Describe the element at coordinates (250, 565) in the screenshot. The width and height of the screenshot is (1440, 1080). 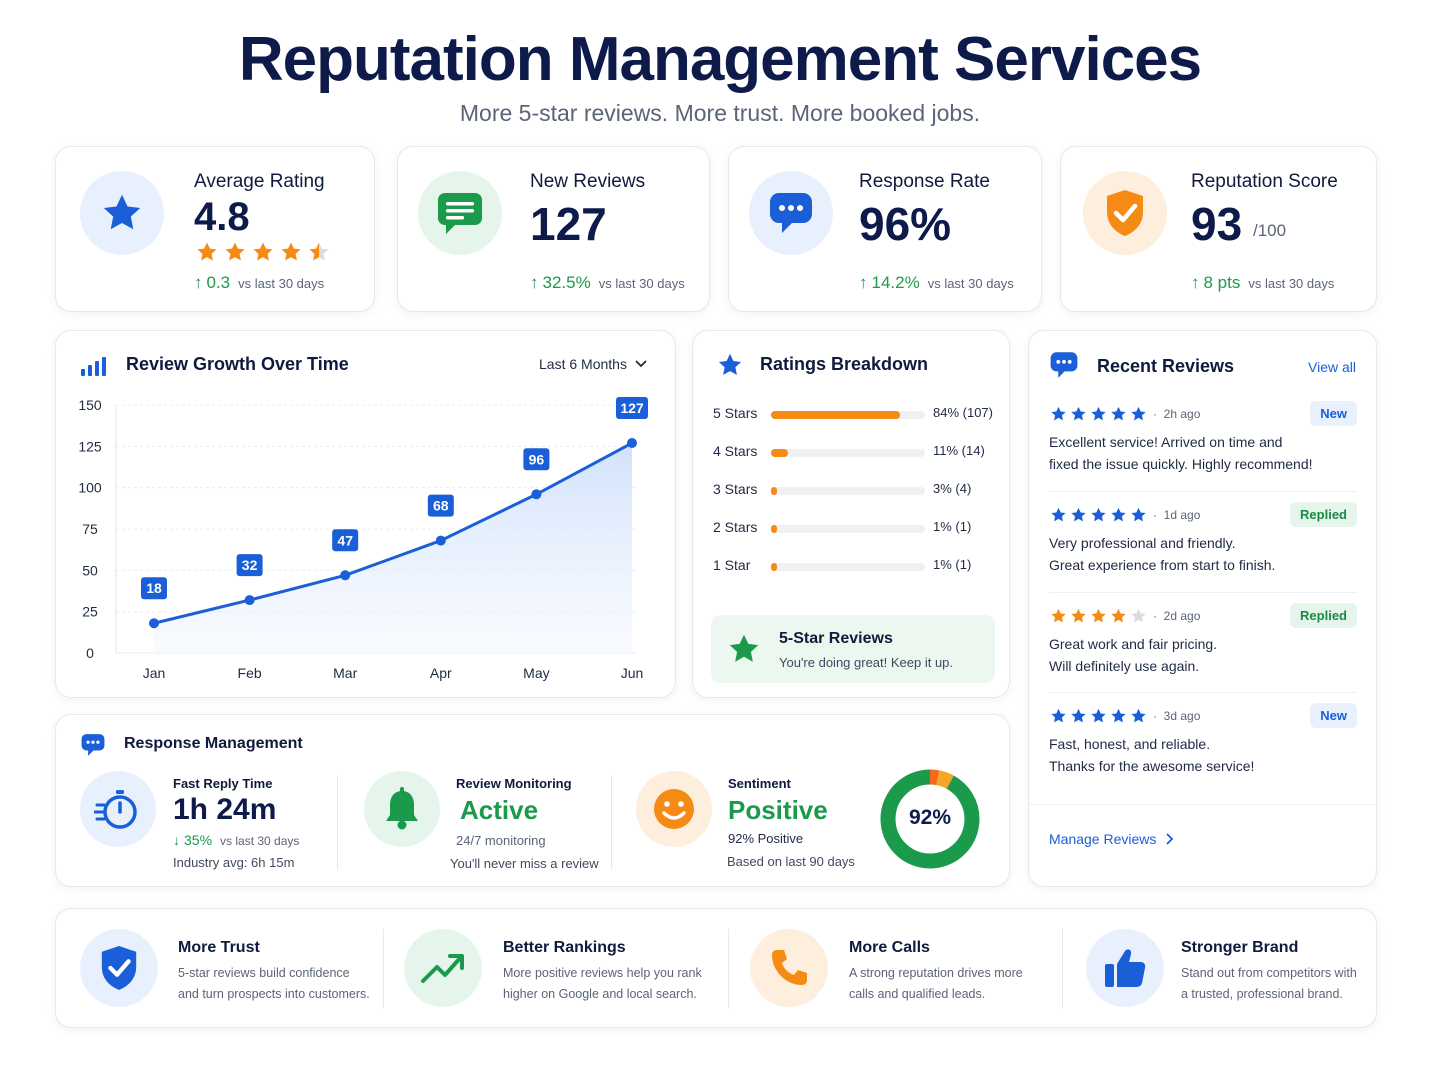
I see `data-label: 32` at that location.